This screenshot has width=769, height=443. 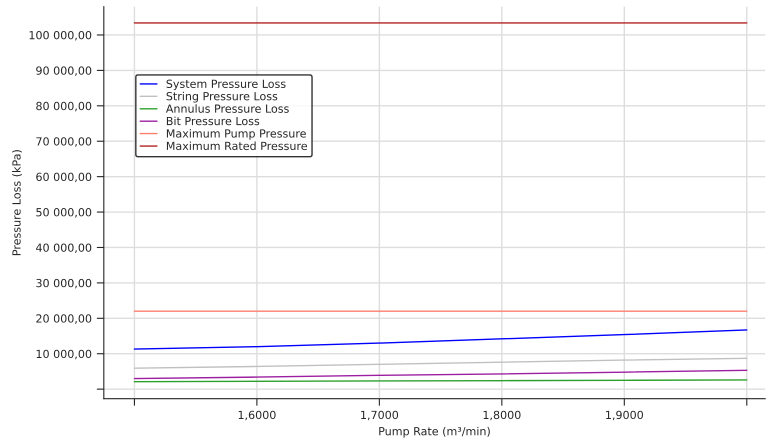 I want to click on legend-label: String Pressure Loss, so click(x=222, y=97).